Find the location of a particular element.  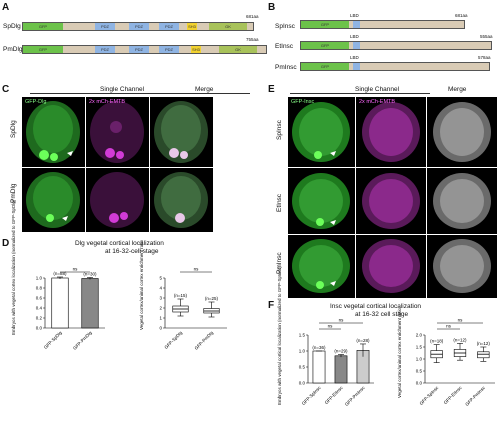

row-label-spinsc: SpInsc is located at coordinates (285, 26).